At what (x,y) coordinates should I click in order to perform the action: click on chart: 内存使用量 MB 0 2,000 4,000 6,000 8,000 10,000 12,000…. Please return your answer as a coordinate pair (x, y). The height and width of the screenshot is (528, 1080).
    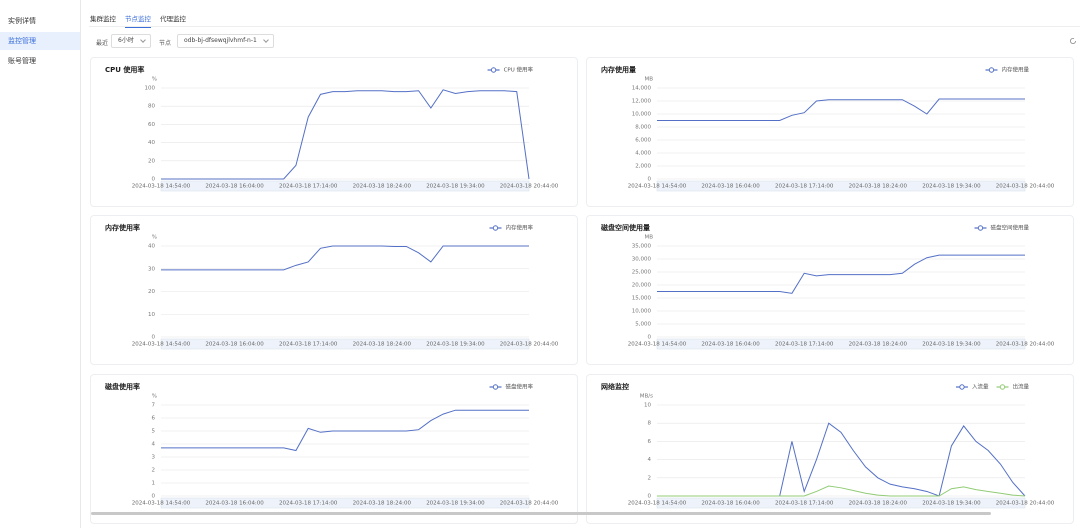
    Looking at the image, I should click on (828, 128).